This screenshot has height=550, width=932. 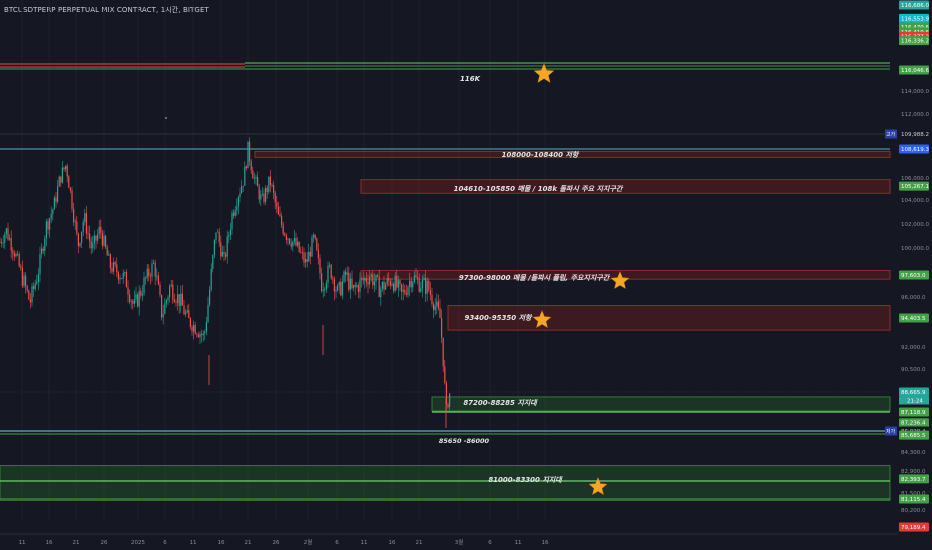 What do you see at coordinates (913, 528) in the screenshot?
I see `price-flag-label: 79,189.4` at bounding box center [913, 528].